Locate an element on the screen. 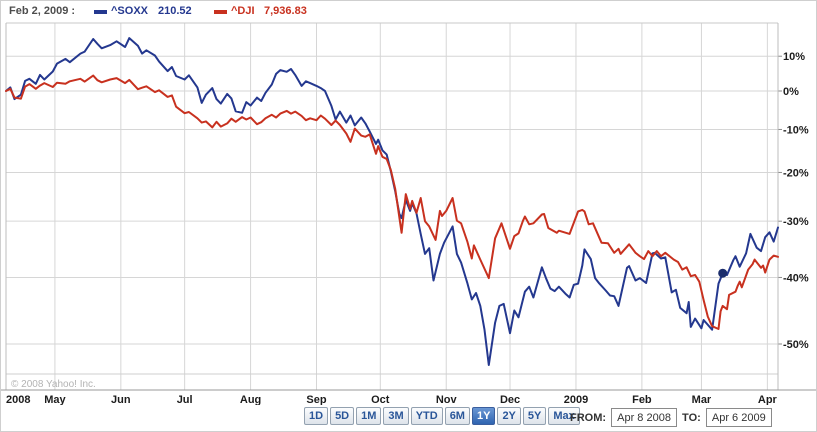 This screenshot has width=817, height=432. soxx-series-swatch-icon is located at coordinates (100, 12).